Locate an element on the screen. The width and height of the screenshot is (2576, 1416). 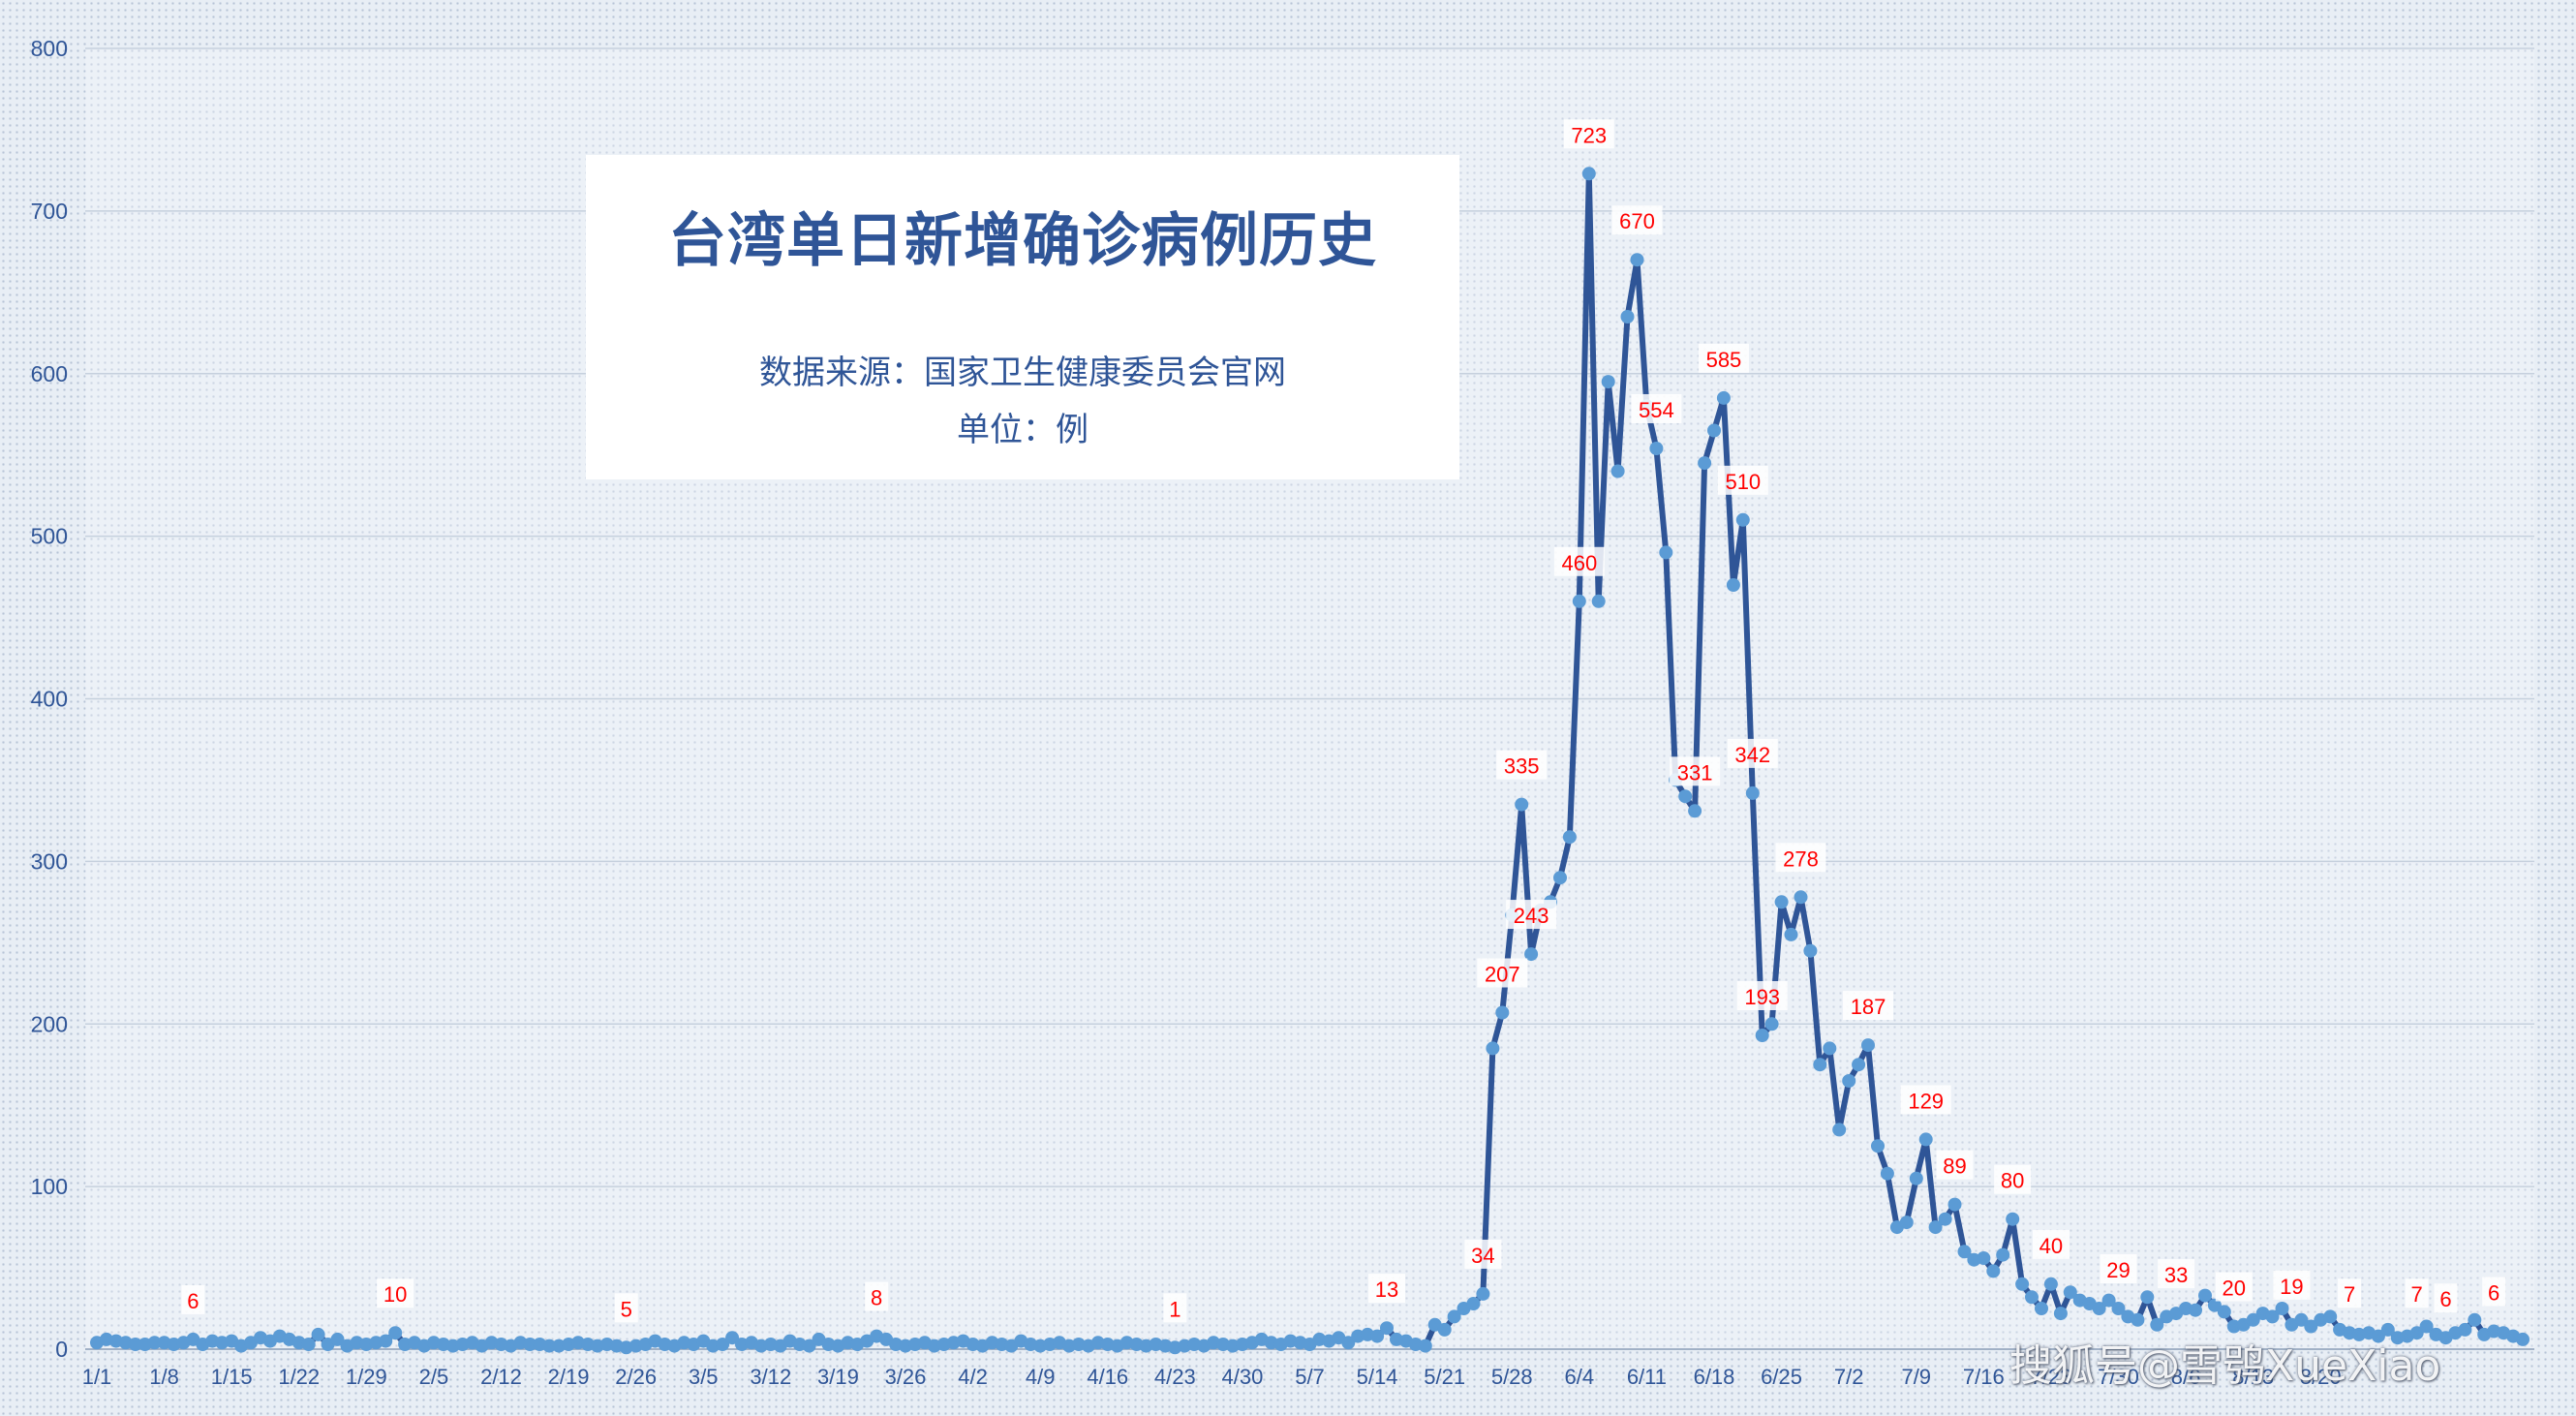
y-tick-label: 200 is located at coordinates (49, 1024).